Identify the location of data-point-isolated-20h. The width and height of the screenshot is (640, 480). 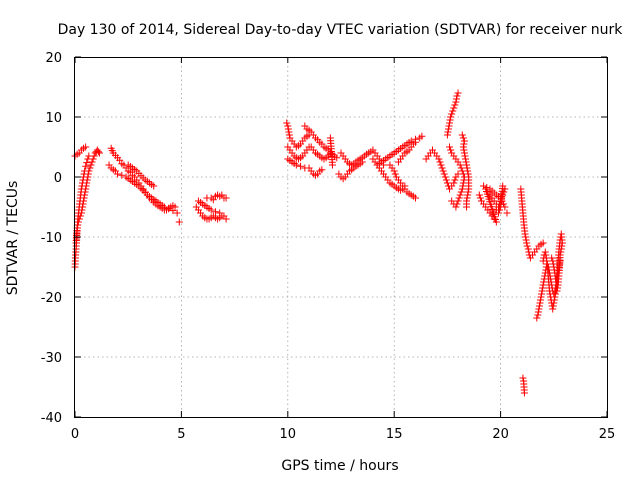
(507, 213).